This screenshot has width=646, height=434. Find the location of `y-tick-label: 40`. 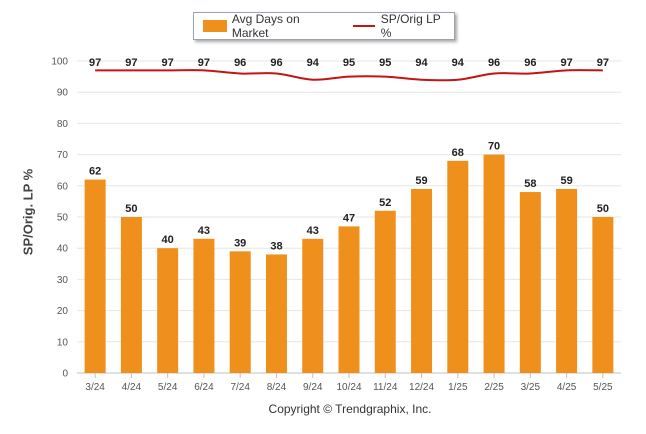

y-tick-label: 40 is located at coordinates (63, 249).